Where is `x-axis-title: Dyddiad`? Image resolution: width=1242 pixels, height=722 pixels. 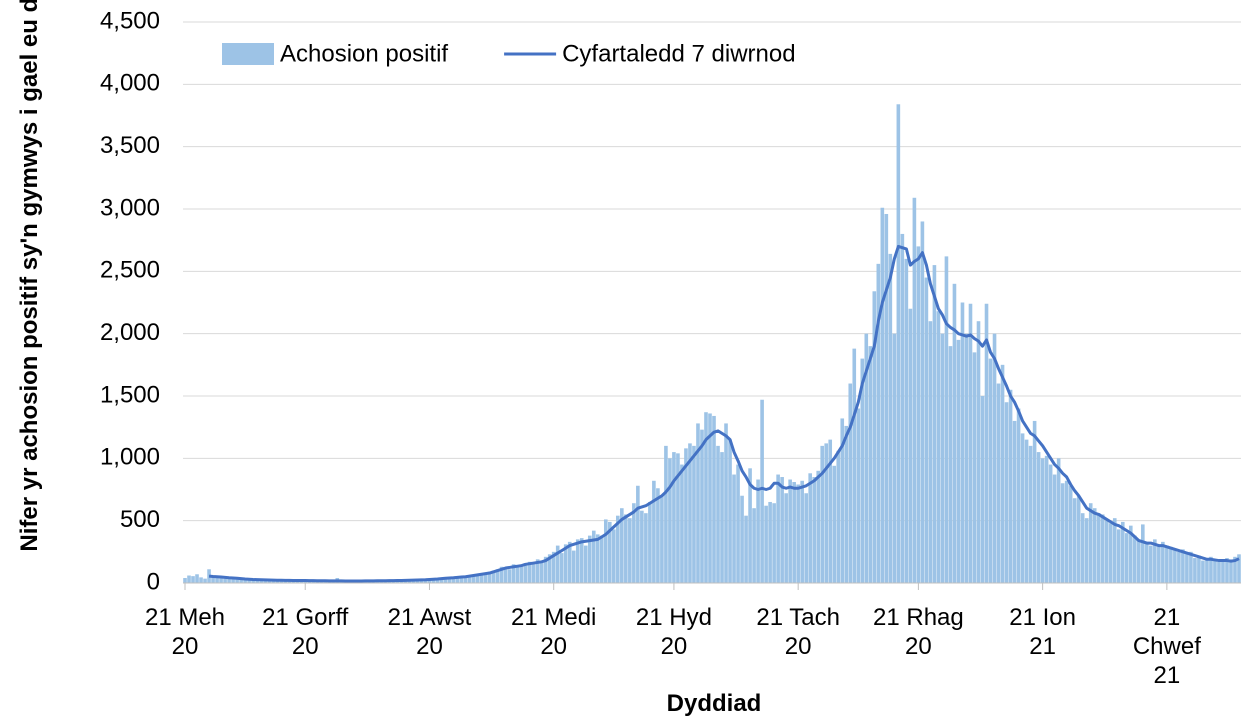 x-axis-title: Dyddiad is located at coordinates (714, 703).